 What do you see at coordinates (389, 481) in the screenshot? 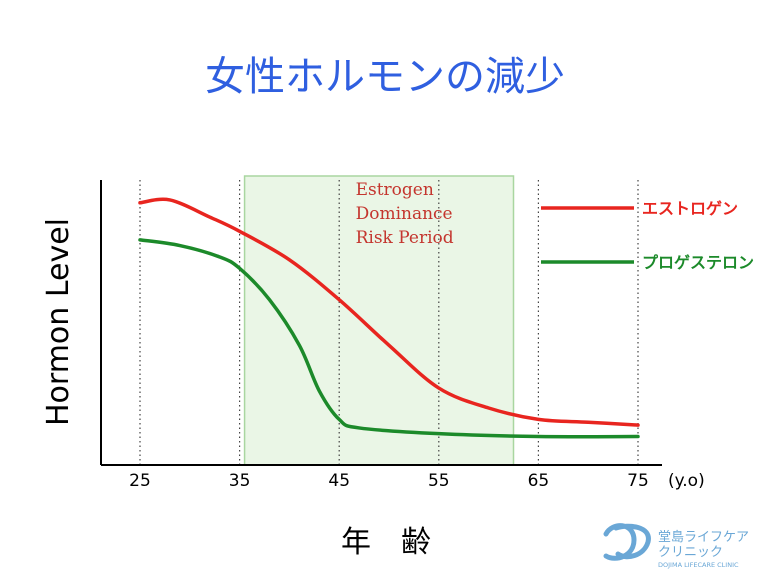
I see `x-tick-labels: 25 35 45 55 65 75` at bounding box center [389, 481].